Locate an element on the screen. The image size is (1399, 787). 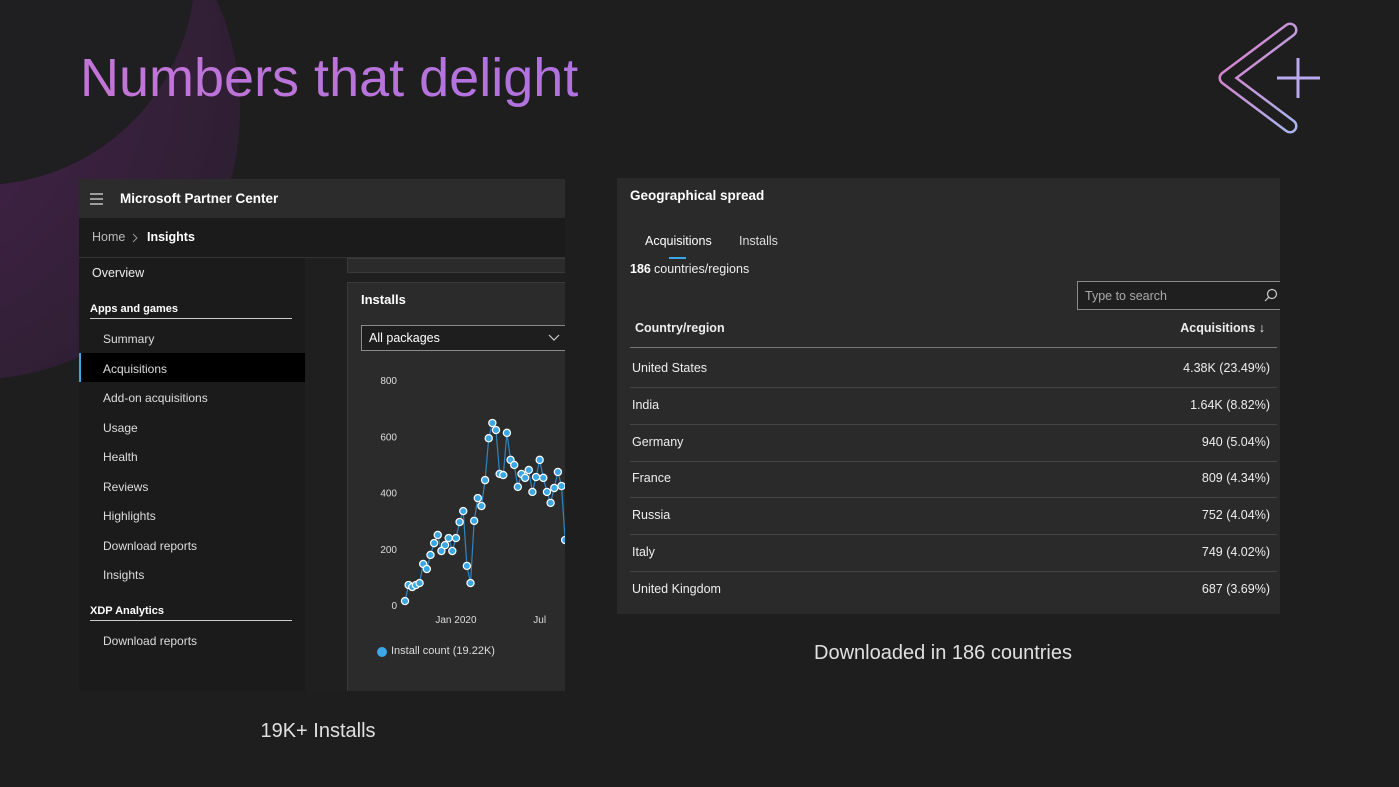
y-tick-label: 0 is located at coordinates (394, 606).